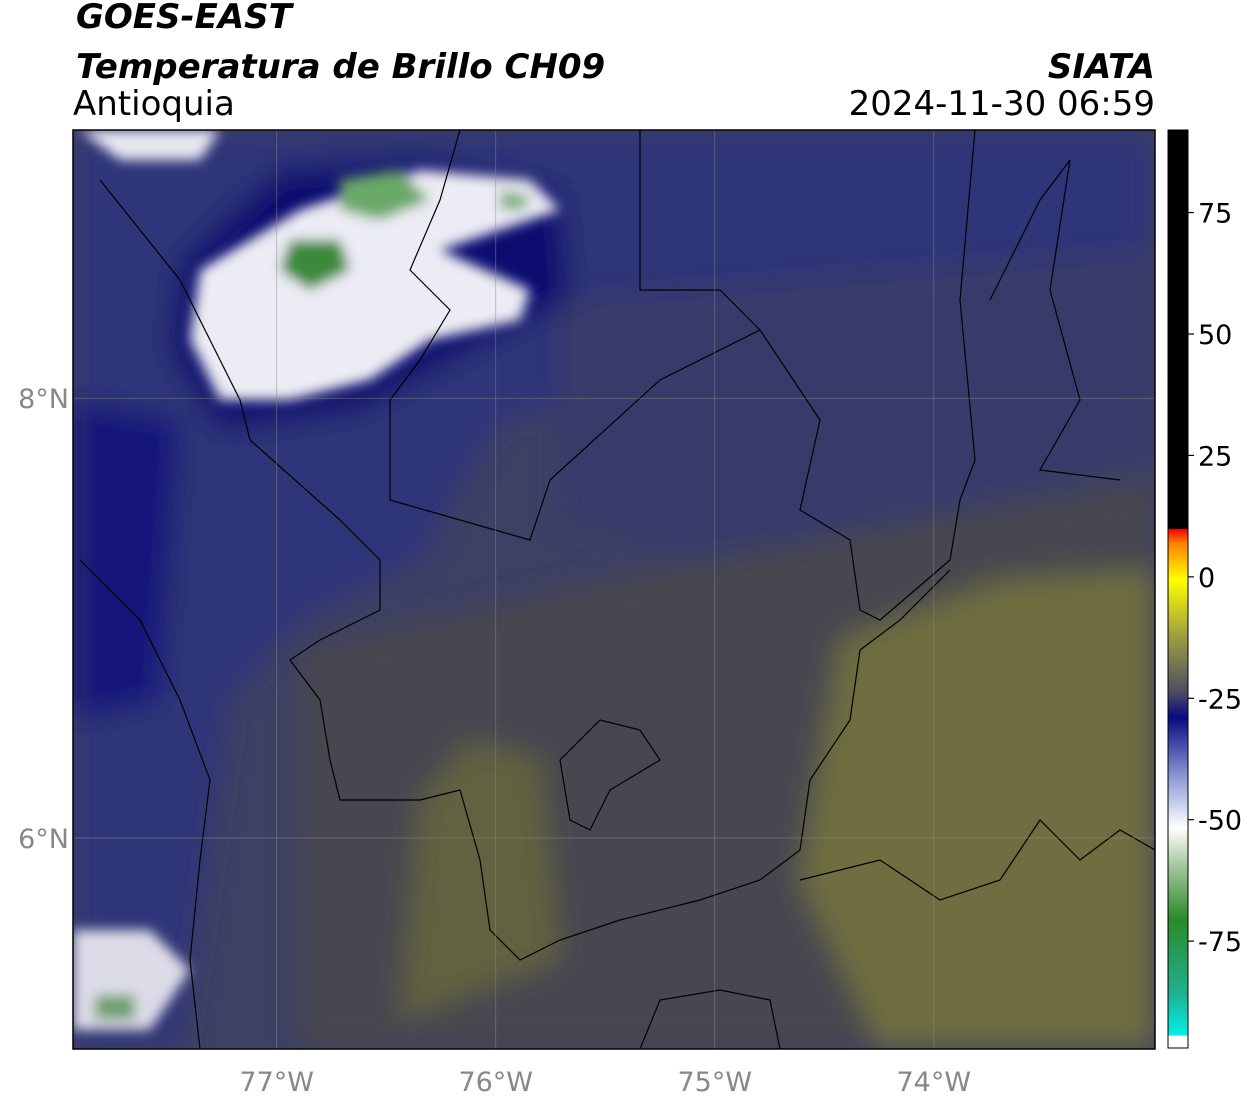 This screenshot has height=1099, width=1252. I want to click on colorbar-tick-label: 75, so click(1215, 214).